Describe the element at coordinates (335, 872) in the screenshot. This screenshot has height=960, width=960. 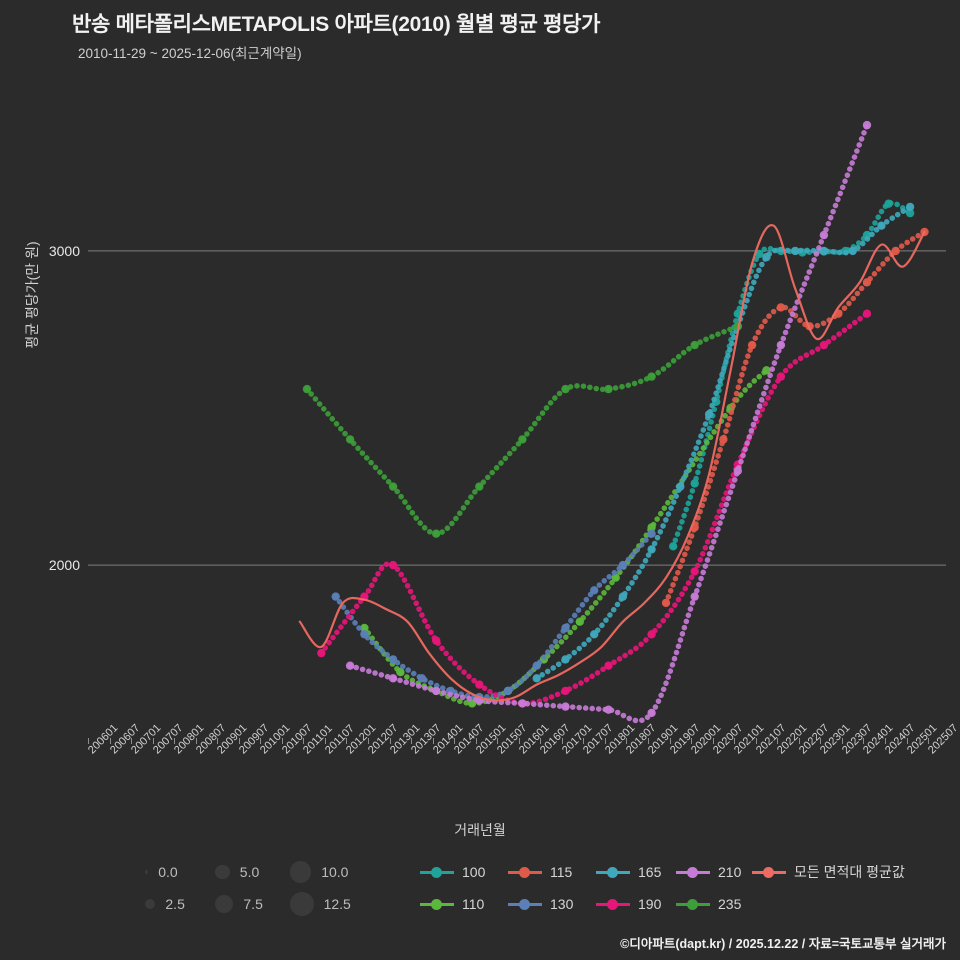
I see `legend-size-label: 10.0` at that location.